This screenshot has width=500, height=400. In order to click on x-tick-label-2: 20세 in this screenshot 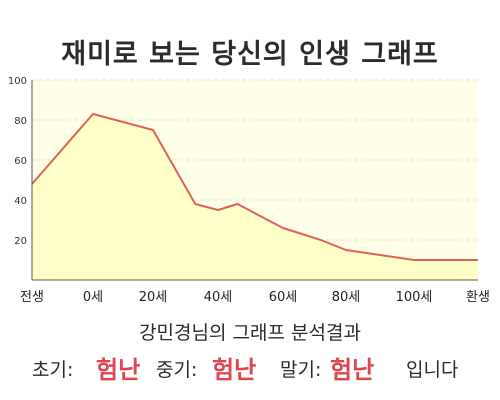, I will do `click(153, 297)`.